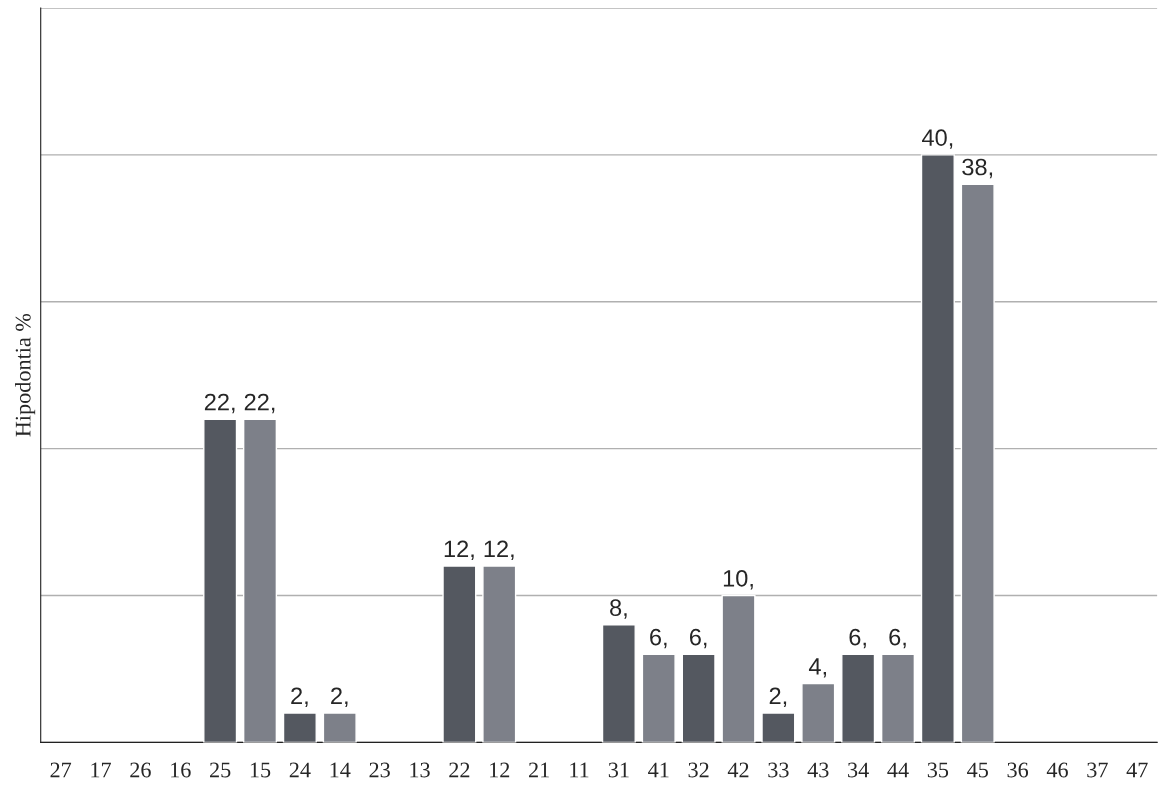 The width and height of the screenshot is (1163, 794). I want to click on x-tick-label: 17, so click(101, 770).